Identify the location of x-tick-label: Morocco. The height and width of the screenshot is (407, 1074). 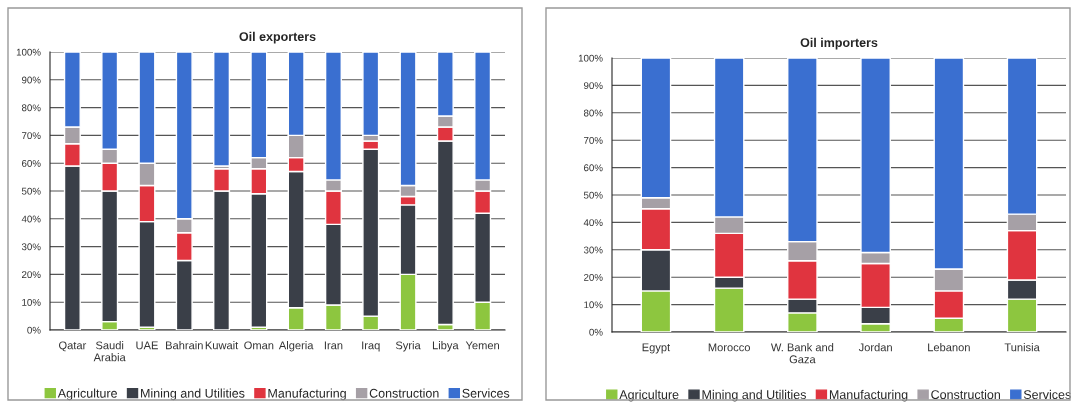
(729, 347).